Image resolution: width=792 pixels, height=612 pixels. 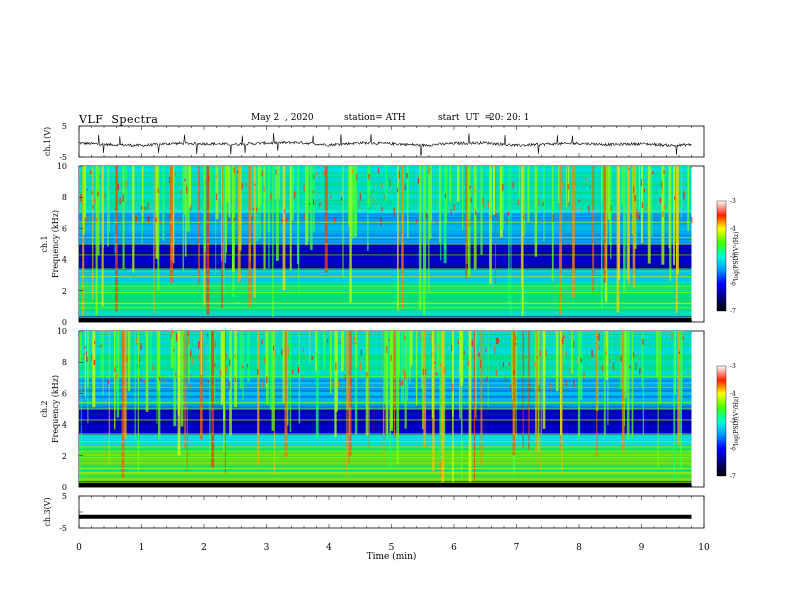 What do you see at coordinates (329, 548) in the screenshot?
I see `x-tick-label: 4` at bounding box center [329, 548].